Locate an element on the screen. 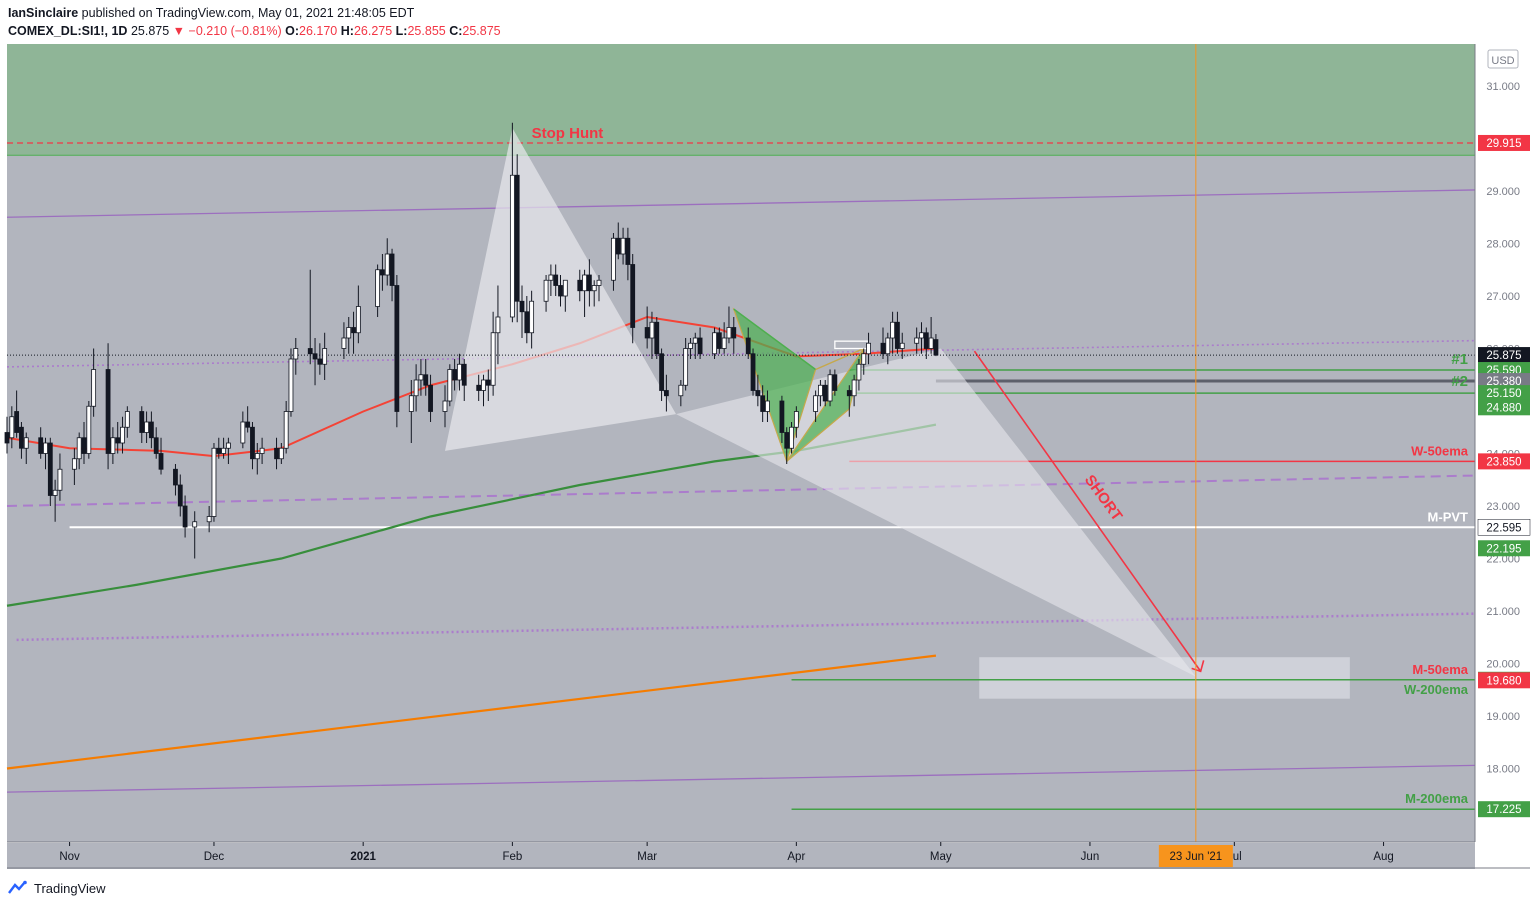 The height and width of the screenshot is (908, 1538). supply-zone is located at coordinates (741, 100).